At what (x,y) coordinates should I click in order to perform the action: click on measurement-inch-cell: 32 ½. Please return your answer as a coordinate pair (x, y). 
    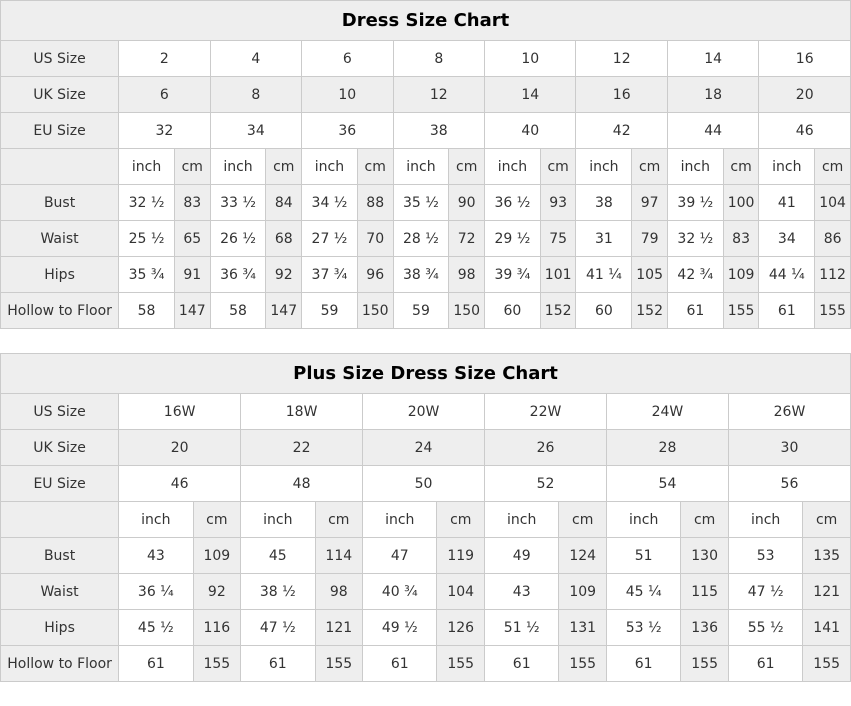
    Looking at the image, I should click on (146, 202).